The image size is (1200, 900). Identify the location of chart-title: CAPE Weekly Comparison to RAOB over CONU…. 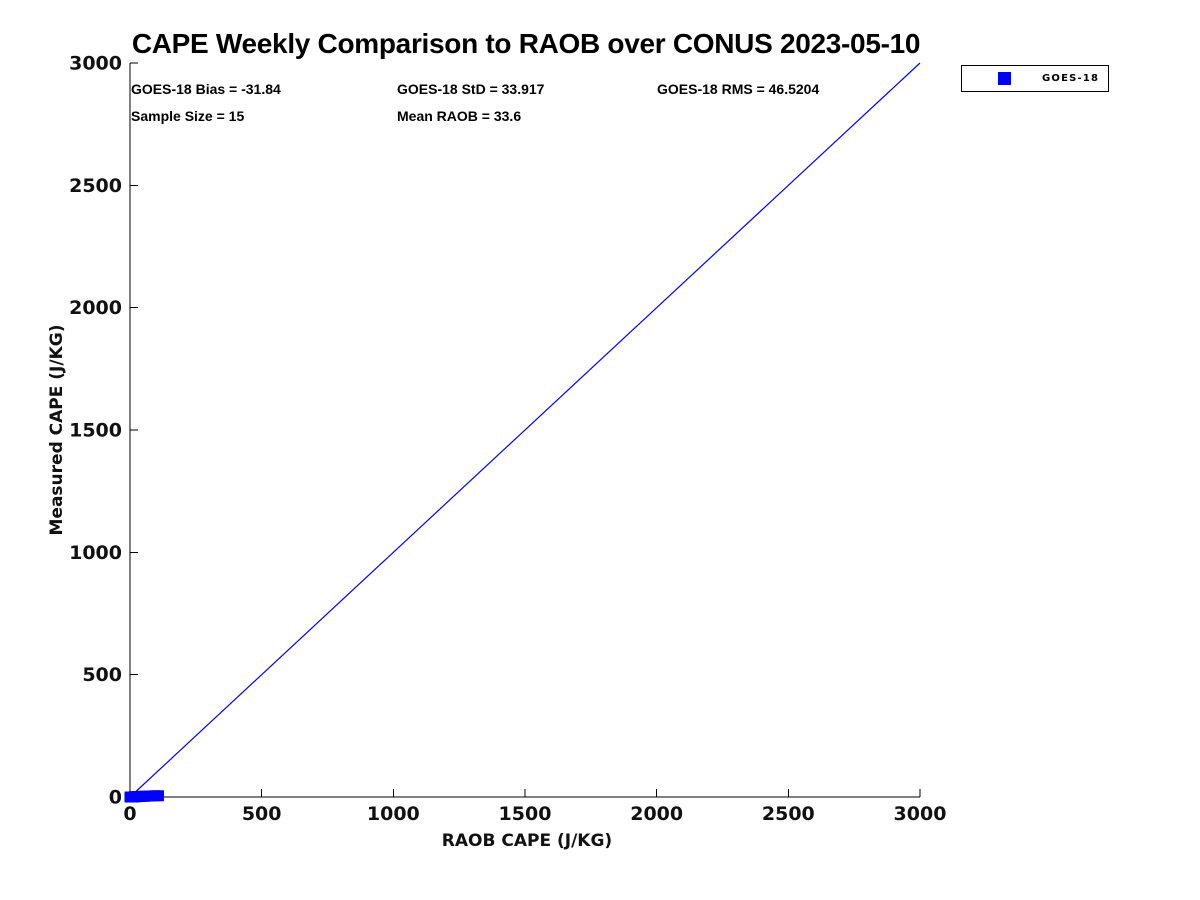
(526, 43).